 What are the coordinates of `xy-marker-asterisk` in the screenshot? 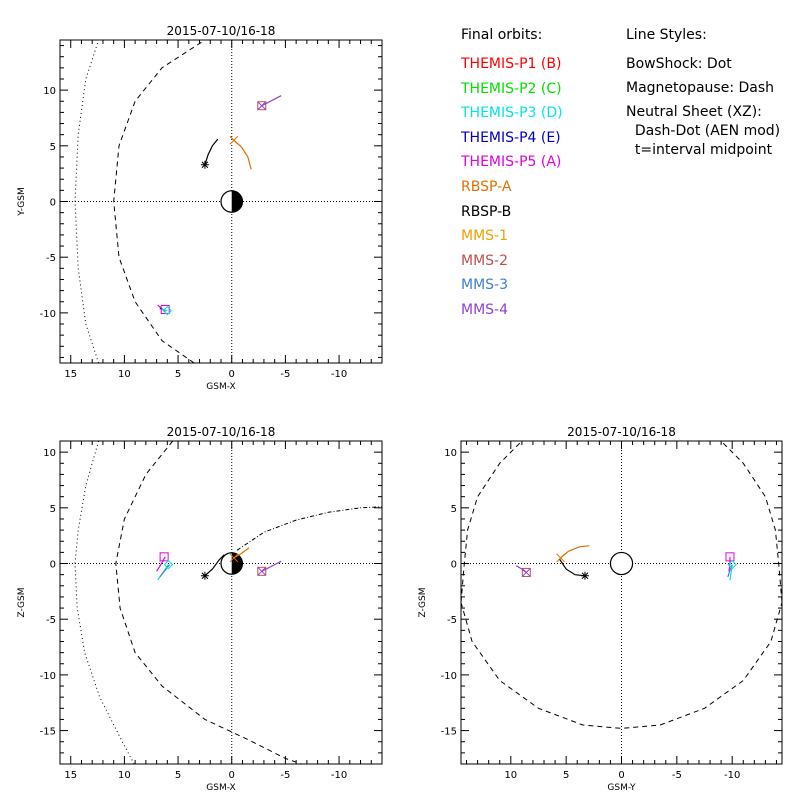 It's located at (204, 164).